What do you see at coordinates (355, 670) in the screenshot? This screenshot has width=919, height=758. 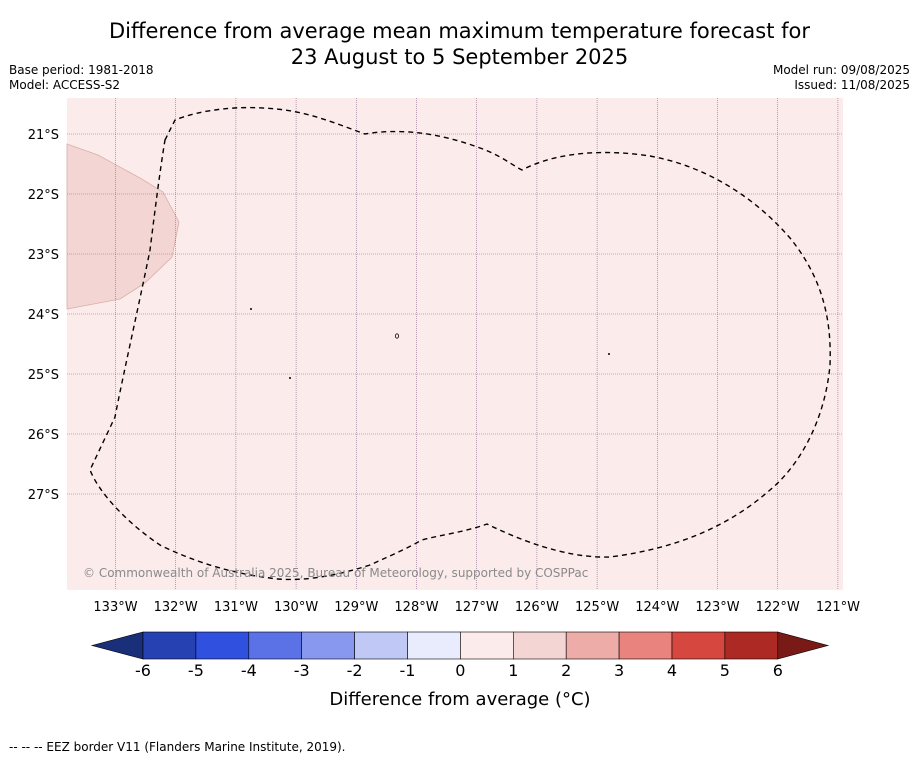 I see `colorbar-tick-label: -2` at bounding box center [355, 670].